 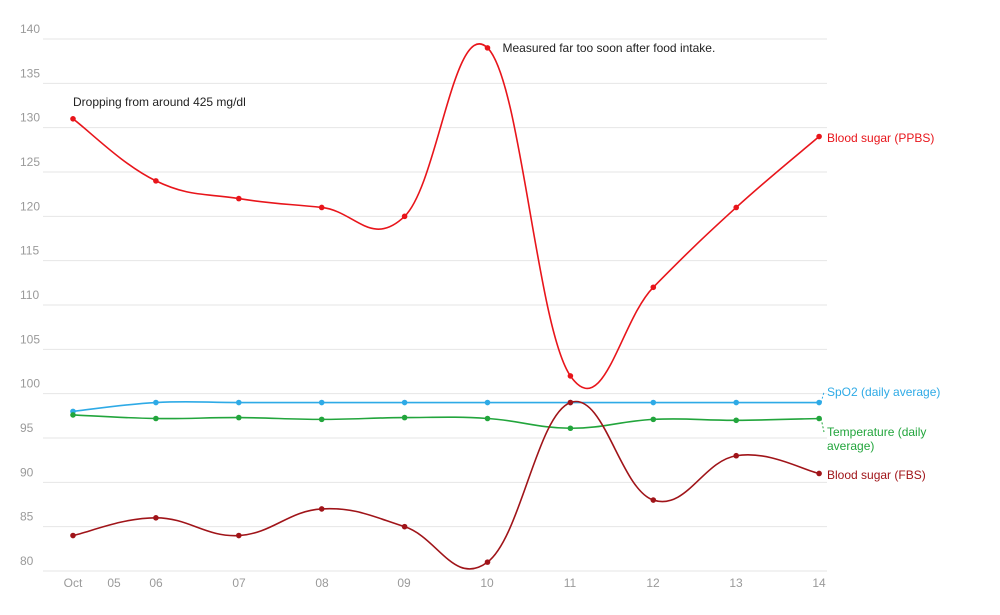 I want to click on annotation: Dropping from around 425 mg/dl, so click(x=159, y=102).